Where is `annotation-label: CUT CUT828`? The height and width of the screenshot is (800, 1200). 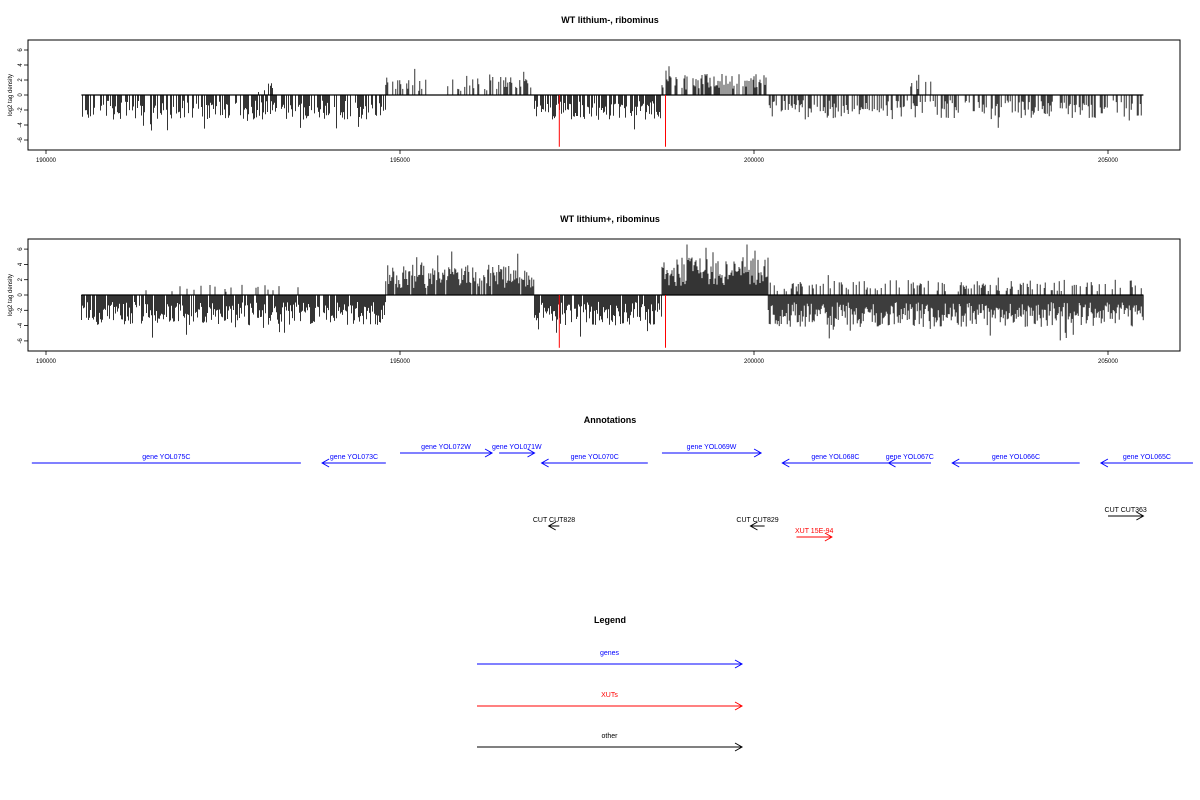
annotation-label: CUT CUT828 is located at coordinates (554, 520).